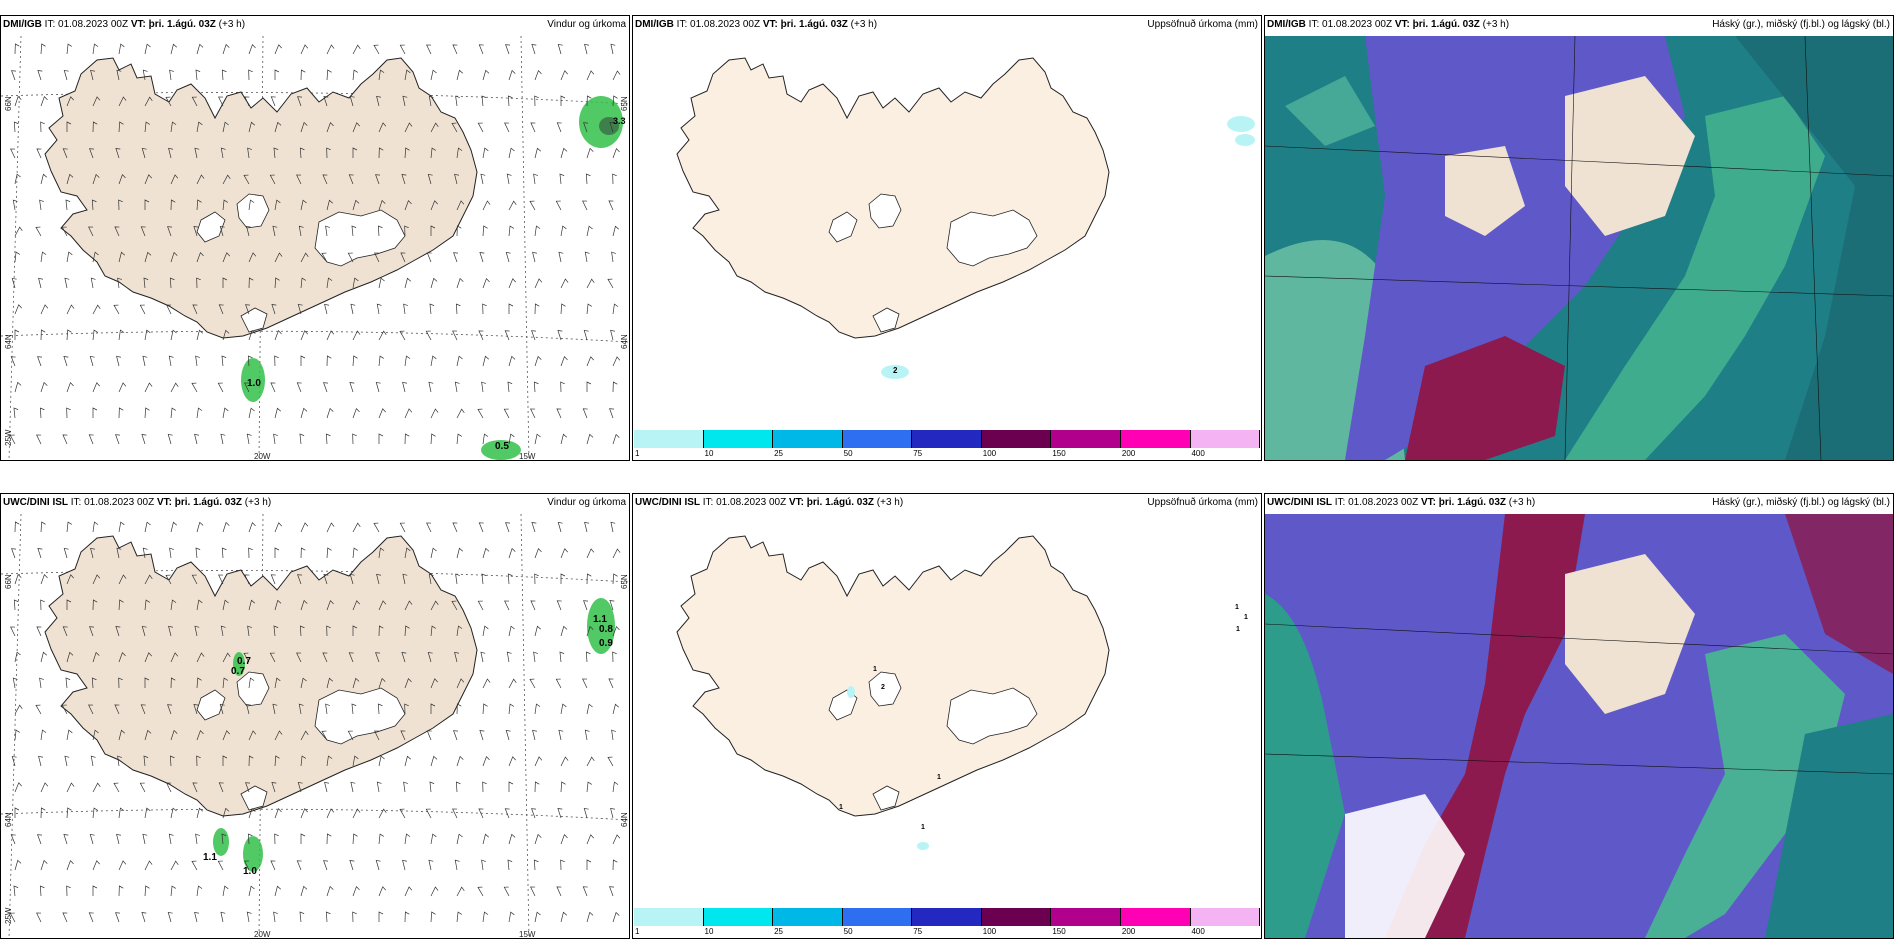 The width and height of the screenshot is (1900, 950). Describe the element at coordinates (989, 931) in the screenshot. I see `colorbar-tick: 100` at that location.